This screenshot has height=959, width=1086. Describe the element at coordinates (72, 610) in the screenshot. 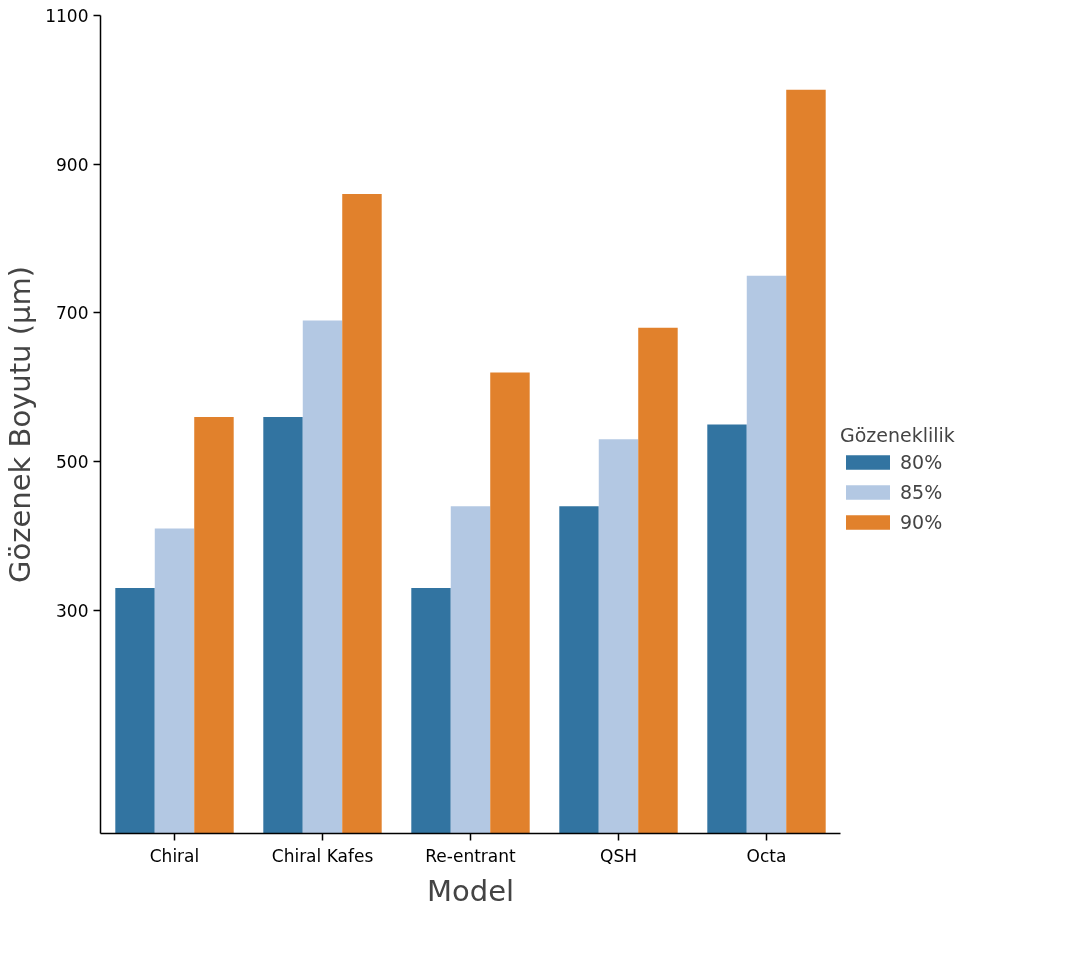

I see `y-tick-label: 300` at that location.